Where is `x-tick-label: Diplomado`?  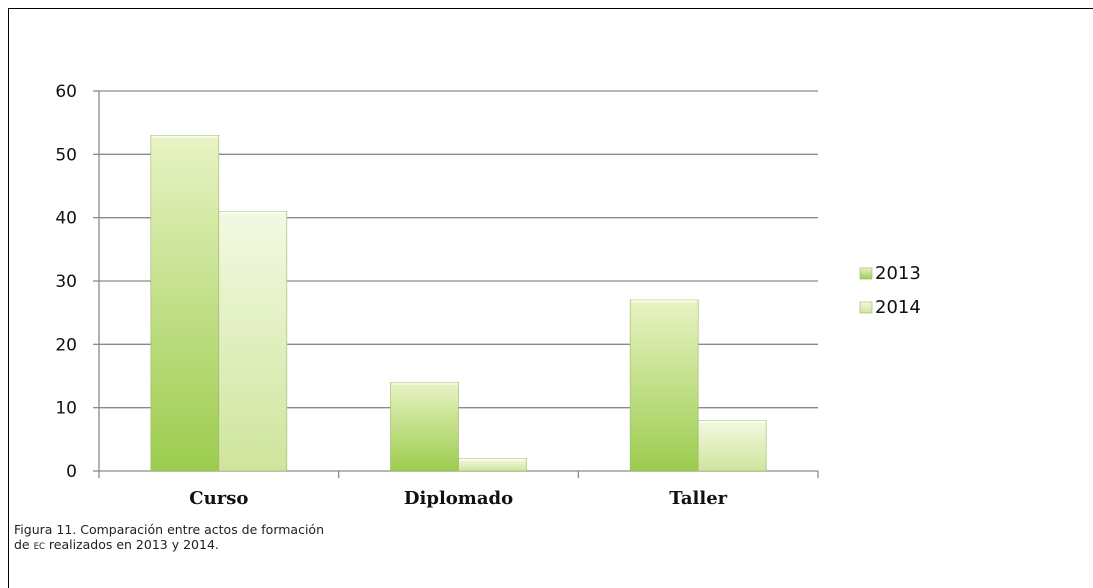 x-tick-label: Diplomado is located at coordinates (458, 498).